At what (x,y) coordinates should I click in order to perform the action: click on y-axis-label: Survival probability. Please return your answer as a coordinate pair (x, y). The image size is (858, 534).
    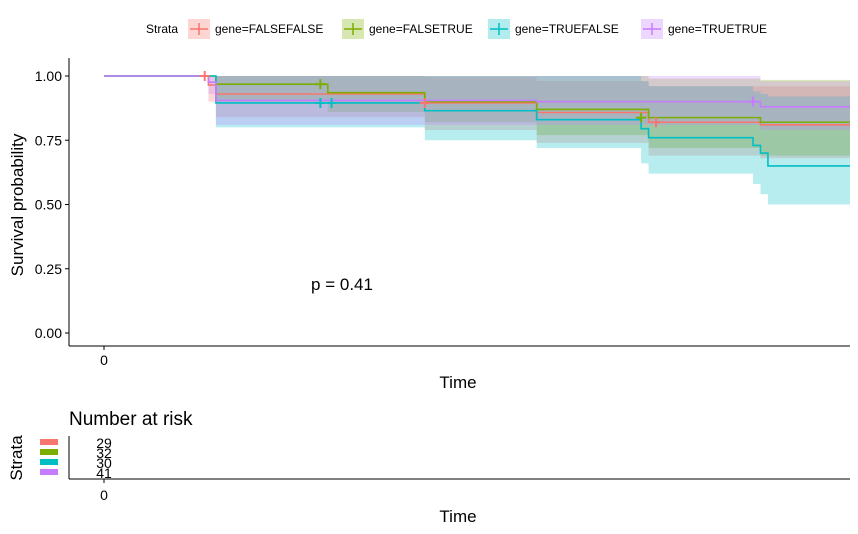
    Looking at the image, I should click on (17, 204).